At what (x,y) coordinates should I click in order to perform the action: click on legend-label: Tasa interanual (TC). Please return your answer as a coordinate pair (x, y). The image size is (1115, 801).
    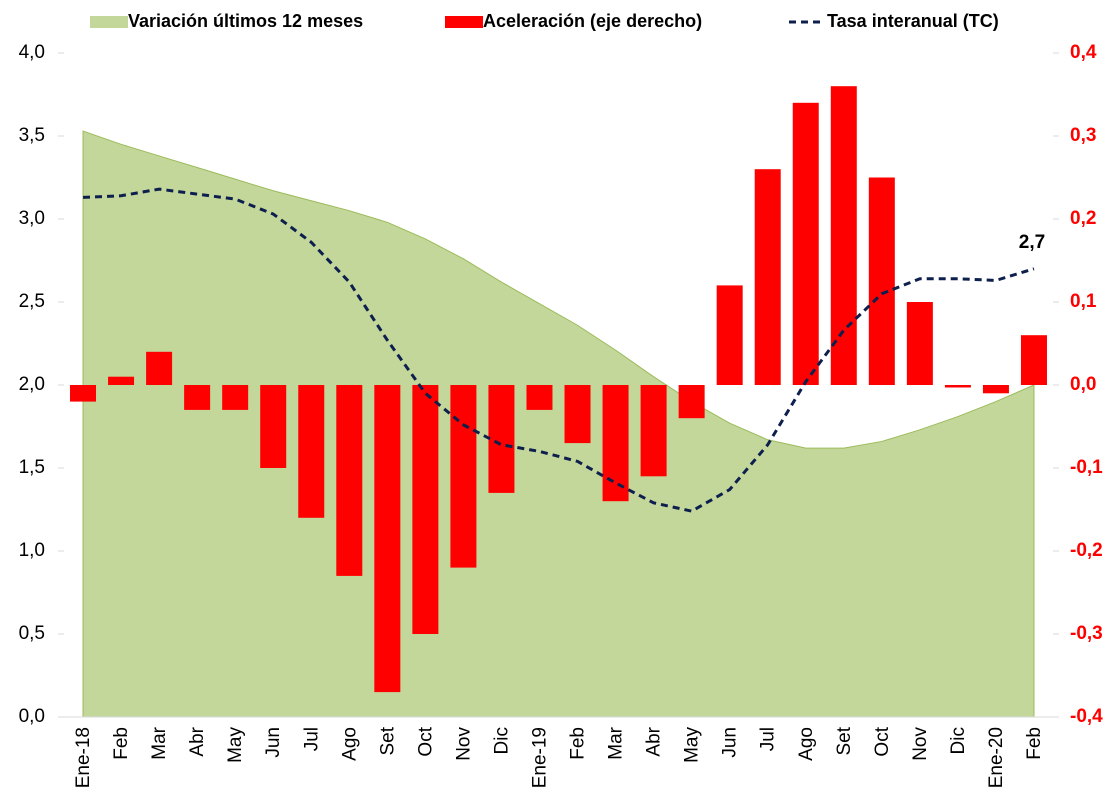
    Looking at the image, I should click on (913, 21).